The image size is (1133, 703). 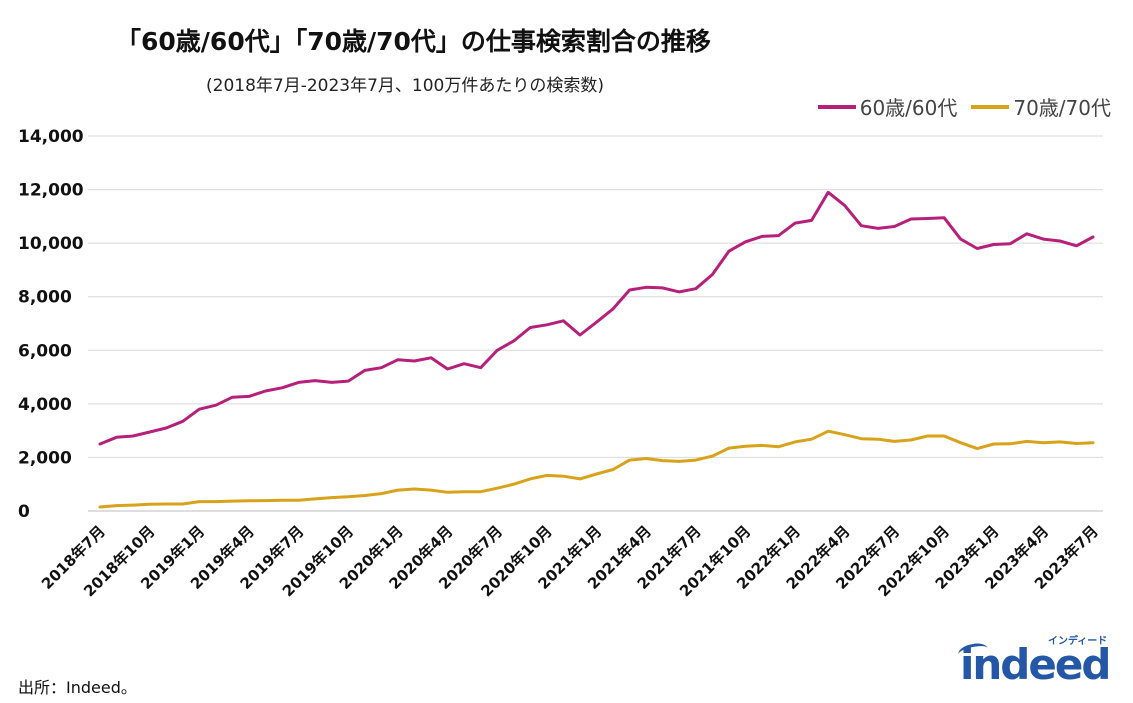 I want to click on y-tick-label-8000: 8,000, so click(x=45, y=298).